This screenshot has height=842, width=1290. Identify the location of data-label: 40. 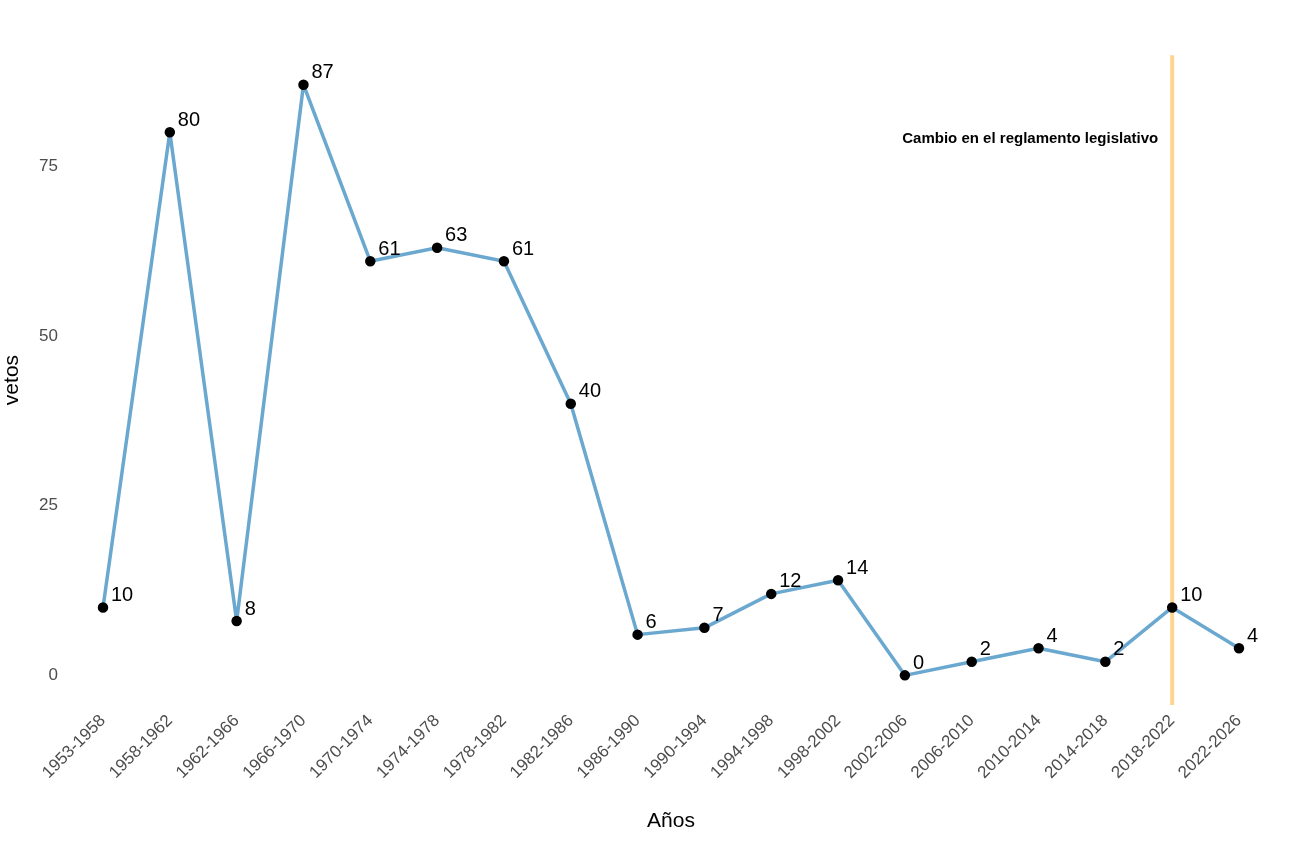
(590, 390).